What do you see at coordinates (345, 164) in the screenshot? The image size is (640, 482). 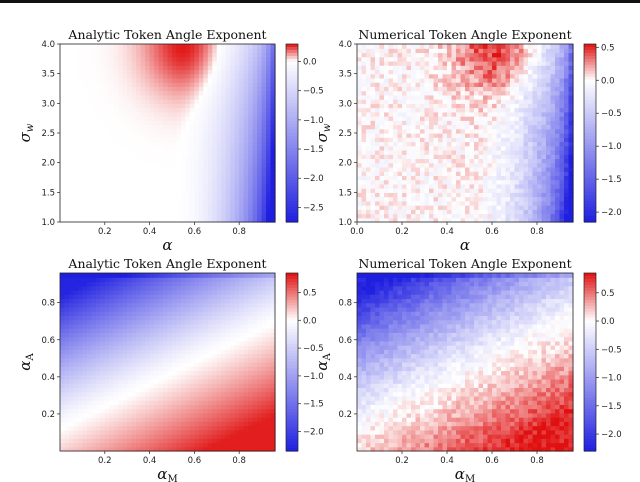 I see `y-tick-label: 2.0` at bounding box center [345, 164].